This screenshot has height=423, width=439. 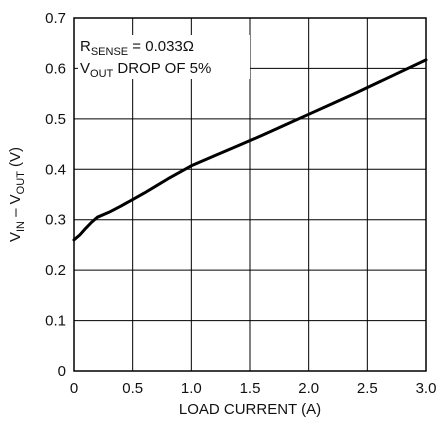 What do you see at coordinates (55, 220) in the screenshot?
I see `y-tick-label: 0.3` at bounding box center [55, 220].